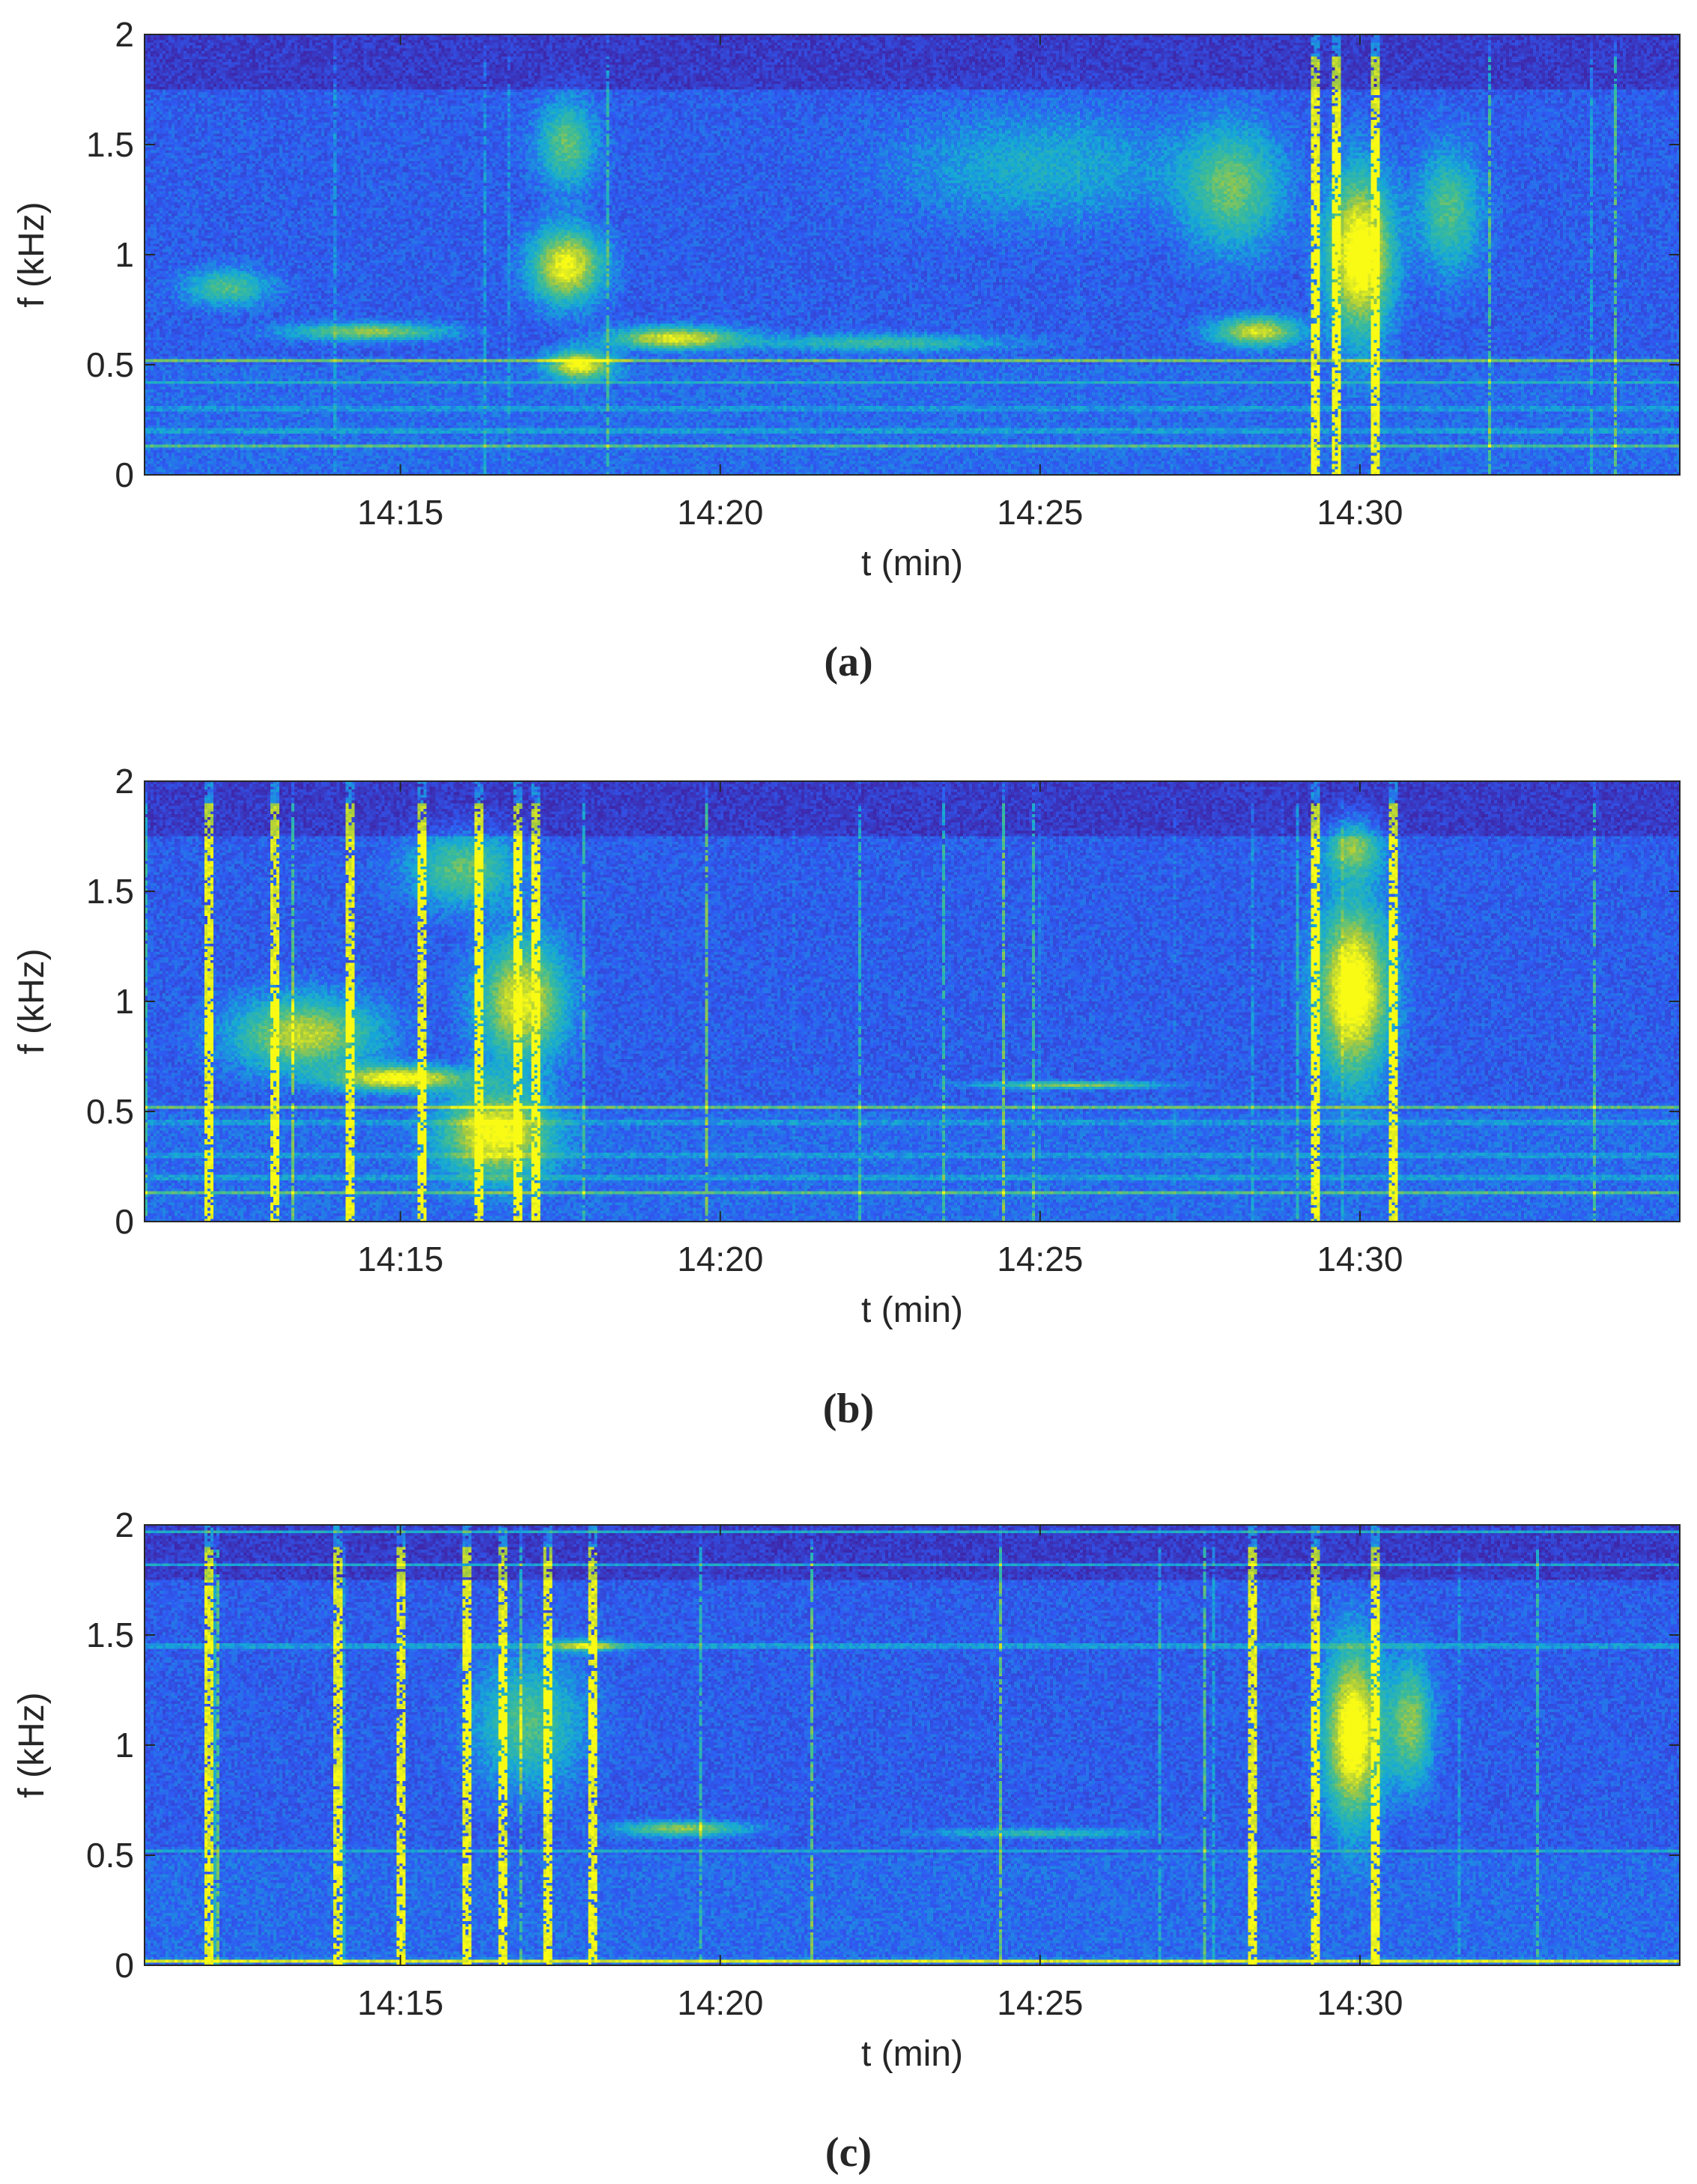 The width and height of the screenshot is (1697, 2184). What do you see at coordinates (848, 2152) in the screenshot?
I see `panel-caption: (c)` at bounding box center [848, 2152].